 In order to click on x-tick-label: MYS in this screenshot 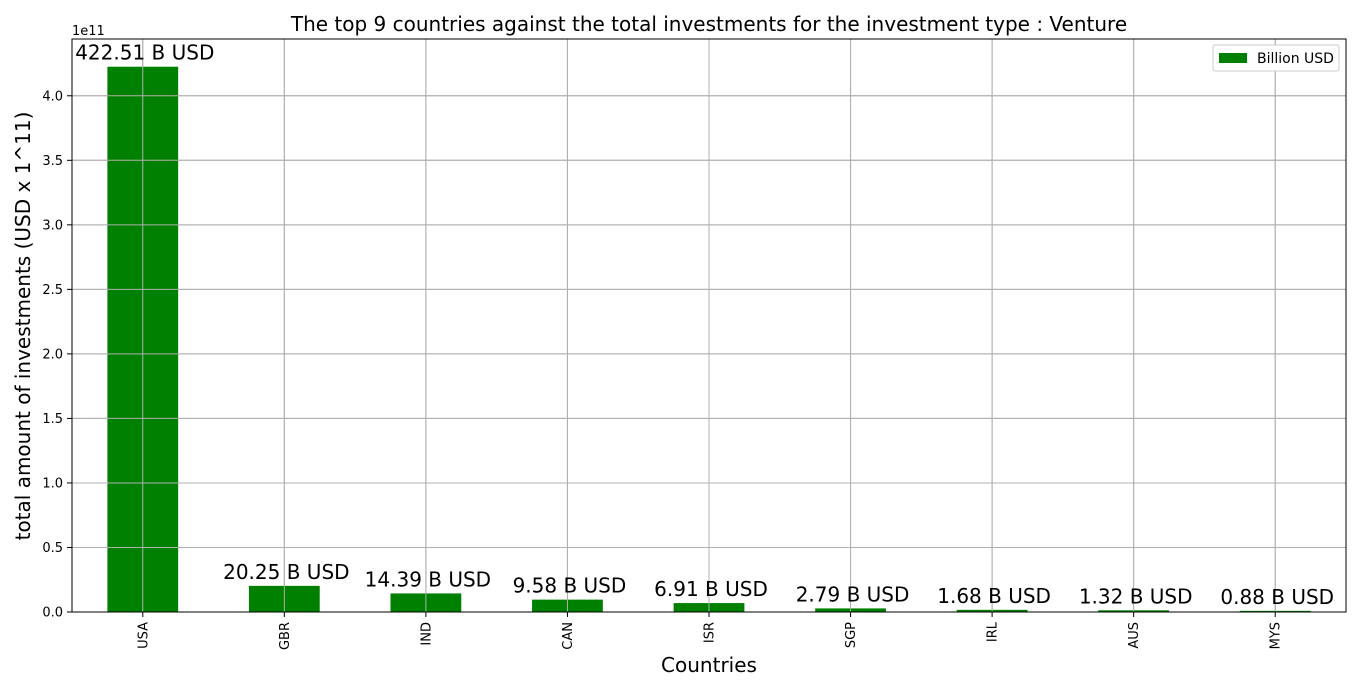, I will do `click(1276, 635)`.